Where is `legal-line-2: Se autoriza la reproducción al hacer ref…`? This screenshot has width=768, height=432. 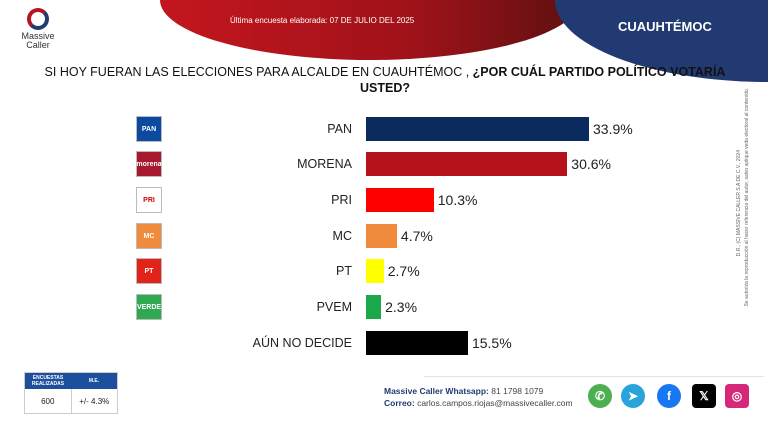
legal-line-2: Se autoriza la reproducción al hacer ref… is located at coordinates (747, 197).